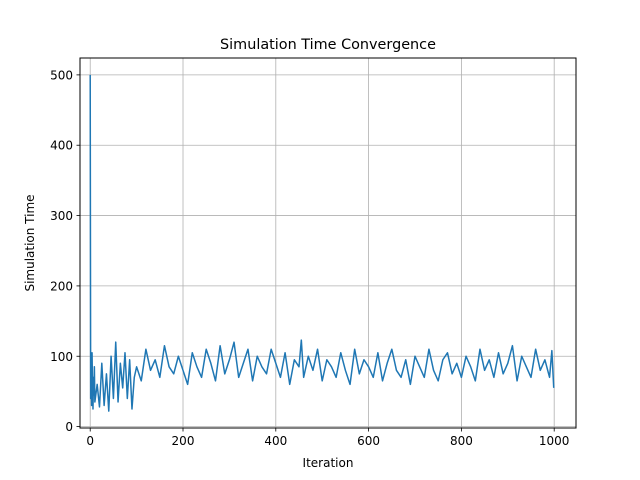 The height and width of the screenshot is (480, 640). I want to click on chart-title: Simulation Time Convergence, so click(328, 45).